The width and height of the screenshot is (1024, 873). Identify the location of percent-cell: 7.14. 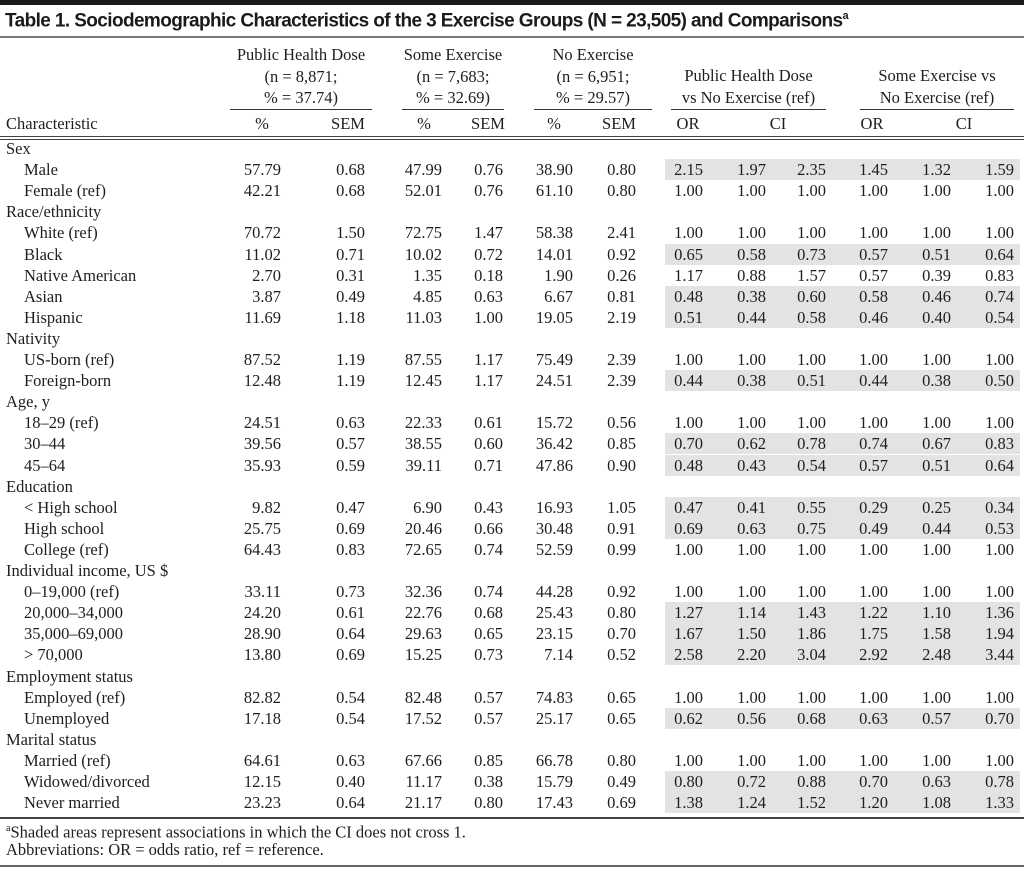
(558, 655).